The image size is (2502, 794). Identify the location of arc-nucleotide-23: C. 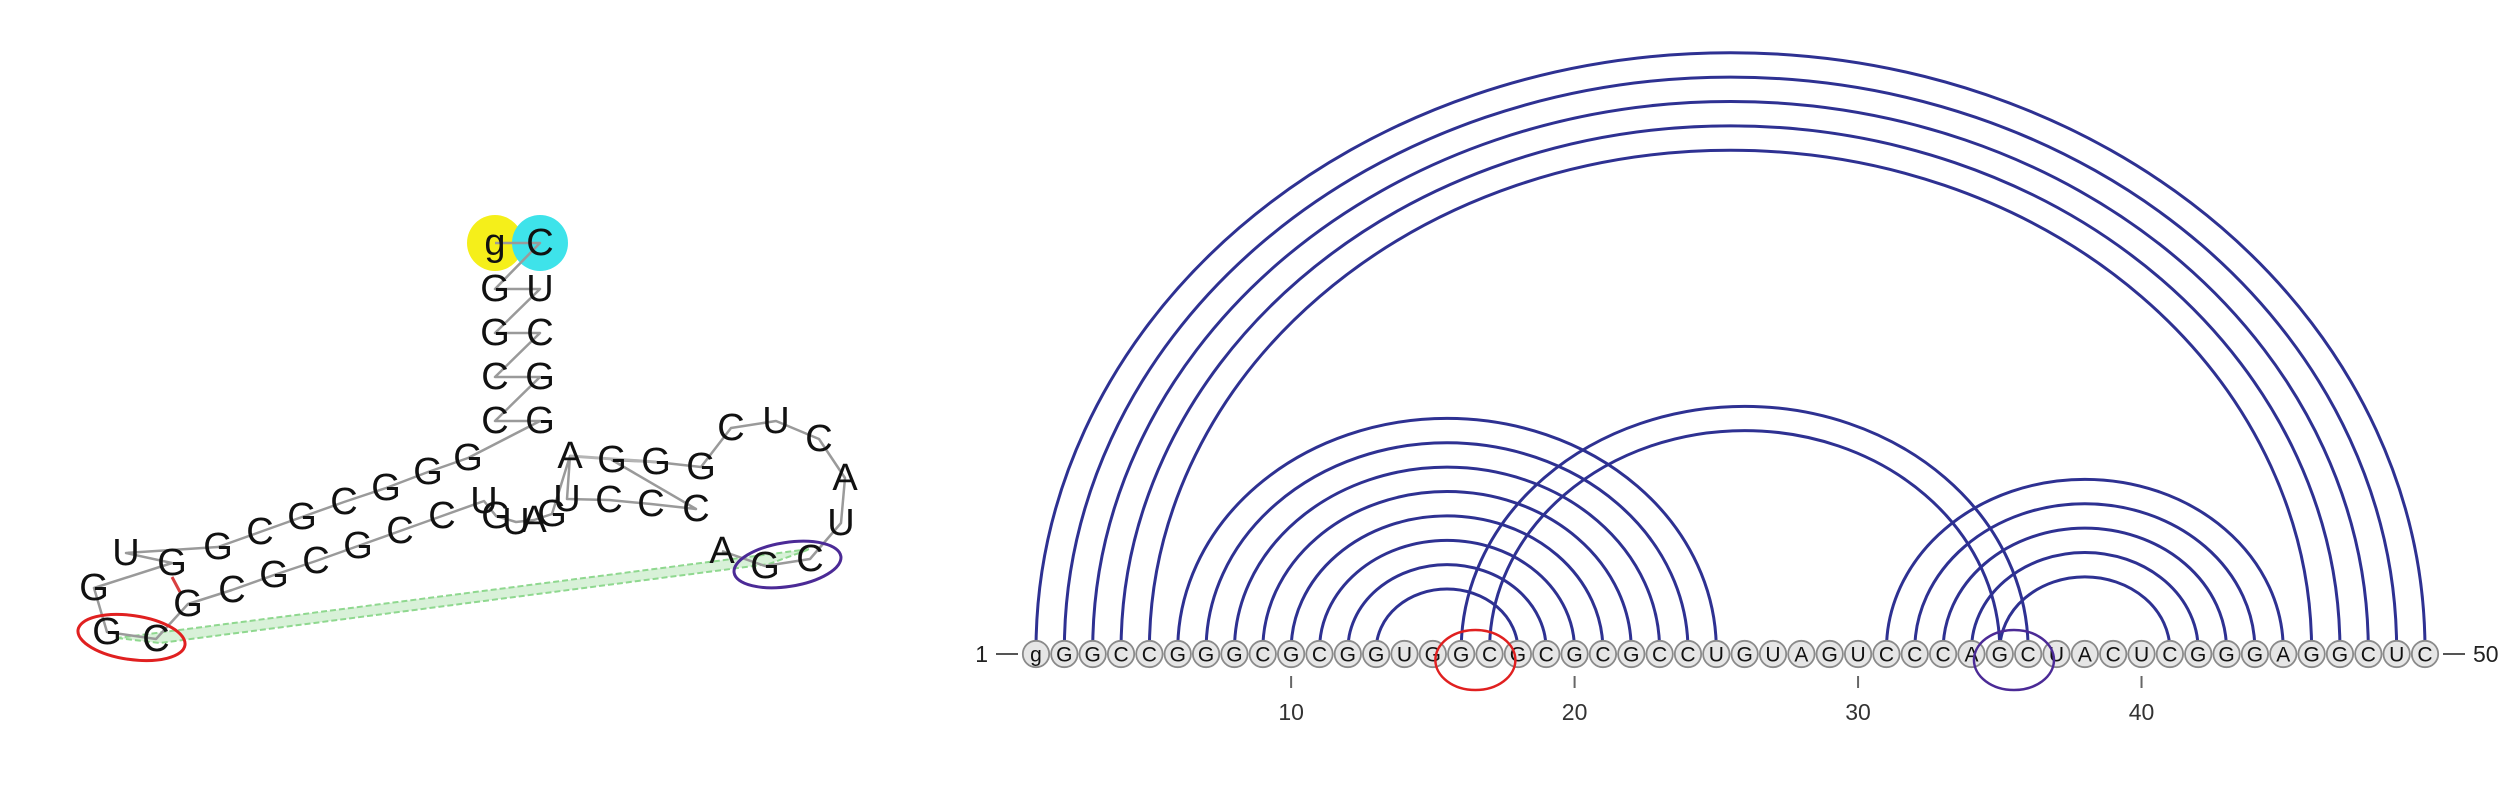
(1659, 655).